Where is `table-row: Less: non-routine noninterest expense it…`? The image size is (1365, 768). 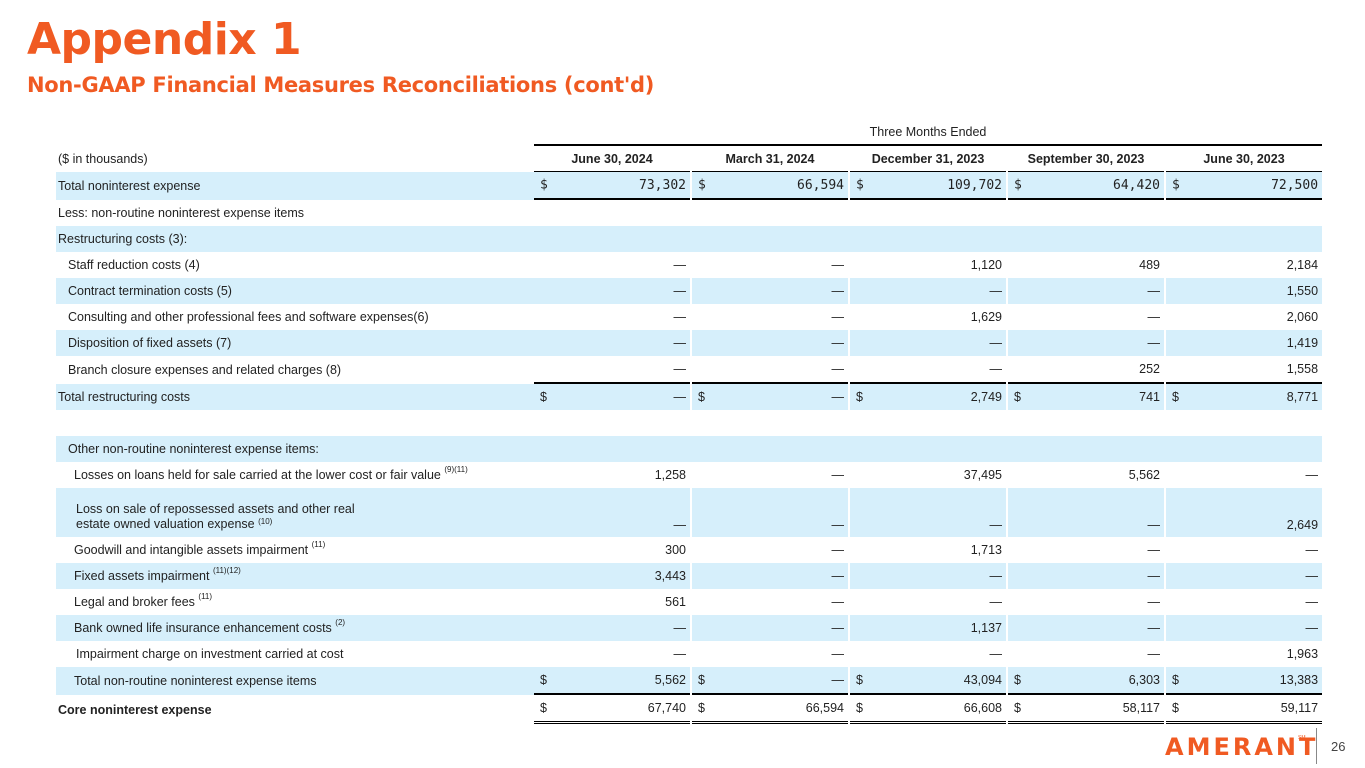 table-row: Less: non-routine noninterest expense it… is located at coordinates (689, 213).